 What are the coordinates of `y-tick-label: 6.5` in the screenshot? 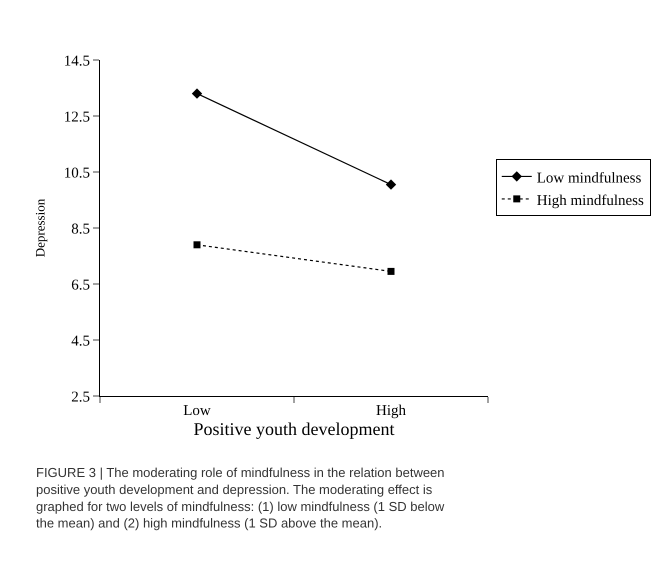 It's located at (80, 285).